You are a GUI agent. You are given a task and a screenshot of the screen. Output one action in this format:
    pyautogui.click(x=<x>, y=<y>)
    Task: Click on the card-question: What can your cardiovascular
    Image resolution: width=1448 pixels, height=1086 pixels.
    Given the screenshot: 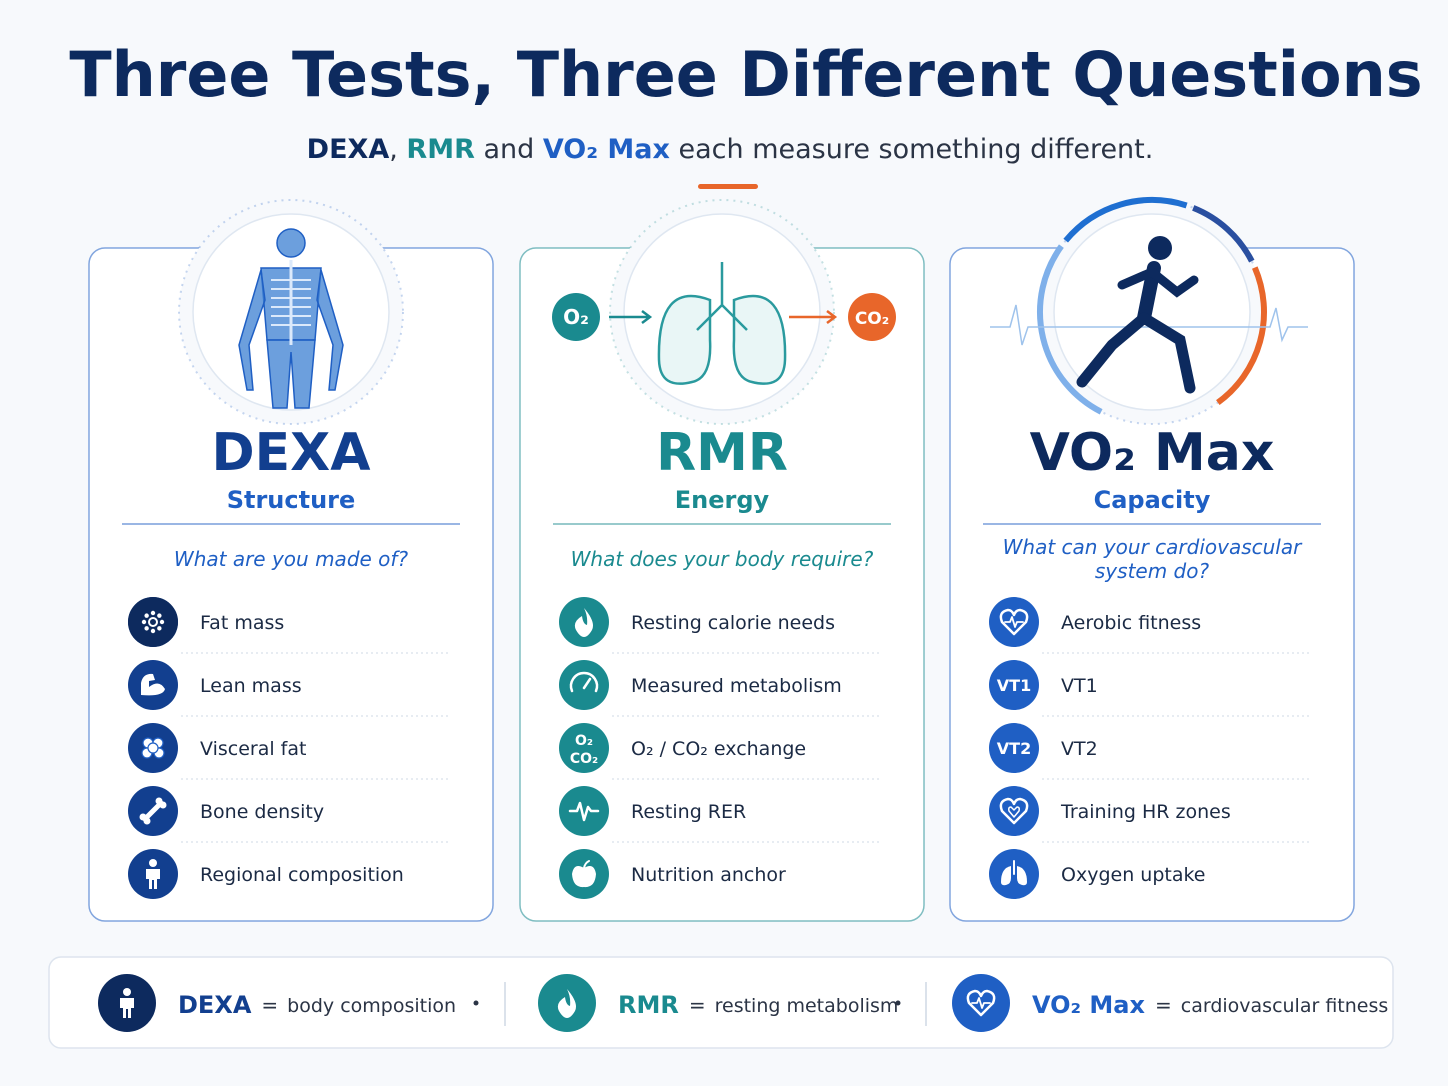 What is the action you would take?
    pyautogui.click(x=1153, y=547)
    